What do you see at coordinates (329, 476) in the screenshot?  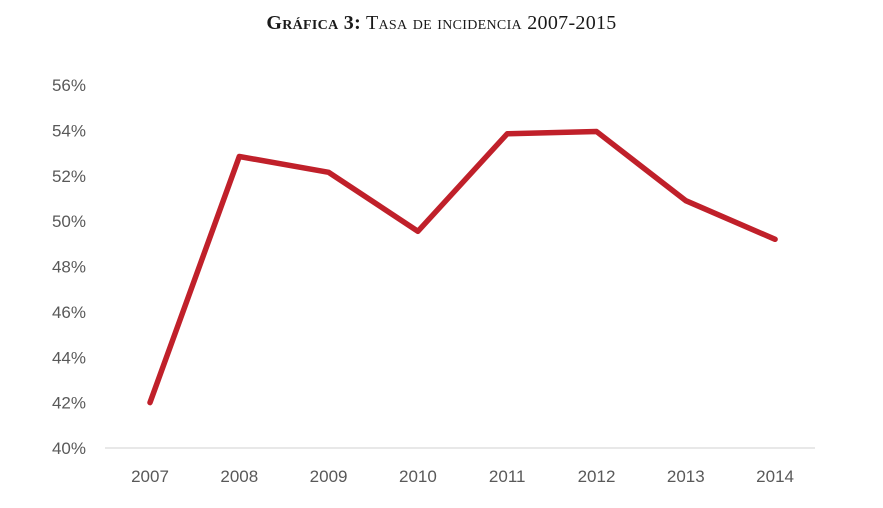 I see `x-tick-label: 2009` at bounding box center [329, 476].